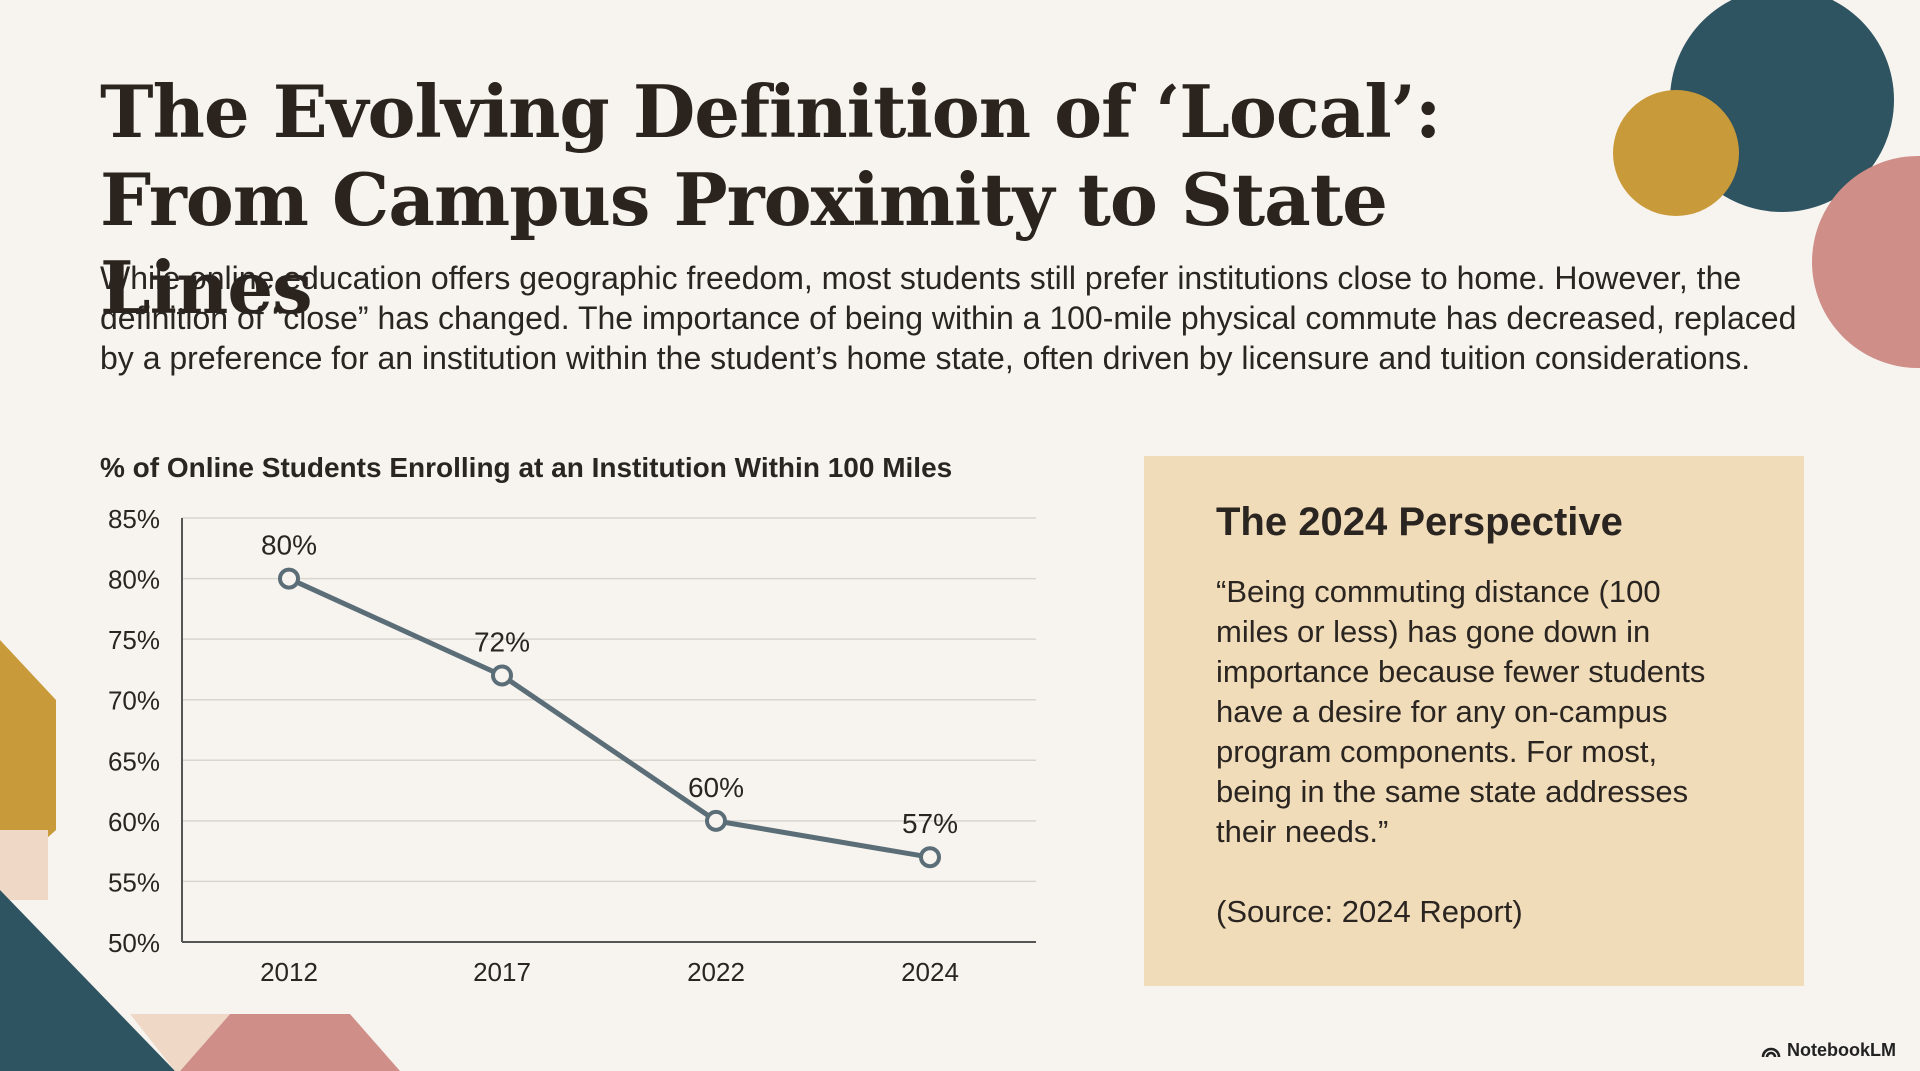  Describe the element at coordinates (502, 972) in the screenshot. I see `x-tick-label: 2017` at that location.